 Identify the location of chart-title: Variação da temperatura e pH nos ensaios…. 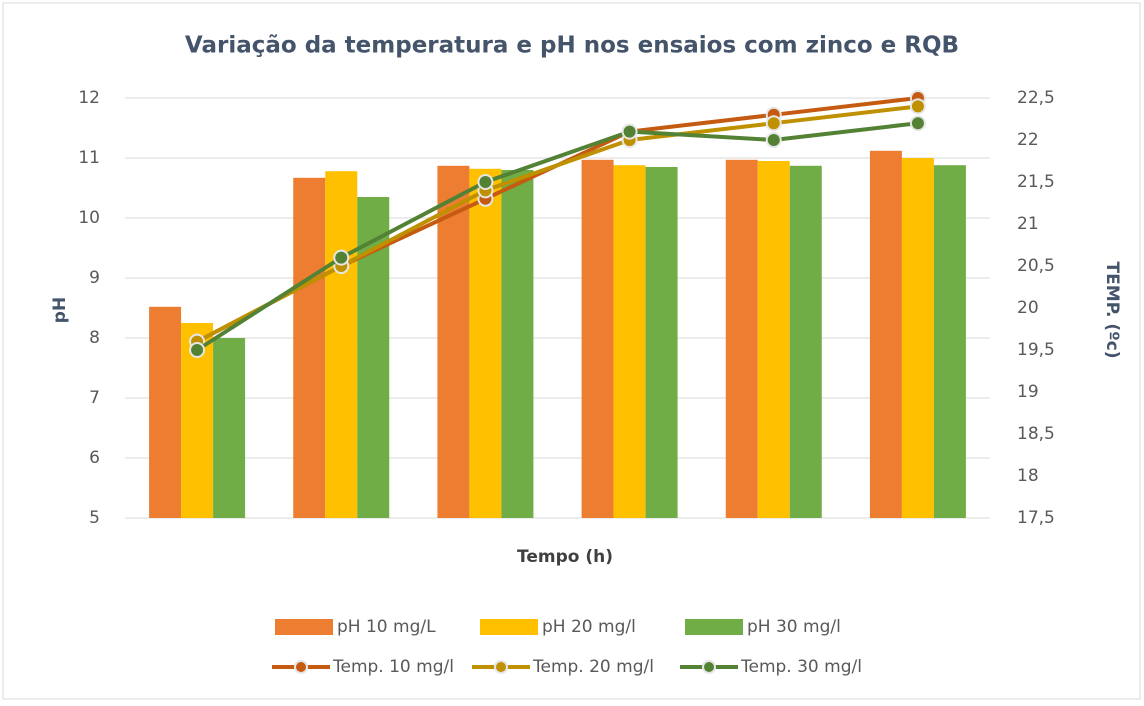
(572, 46).